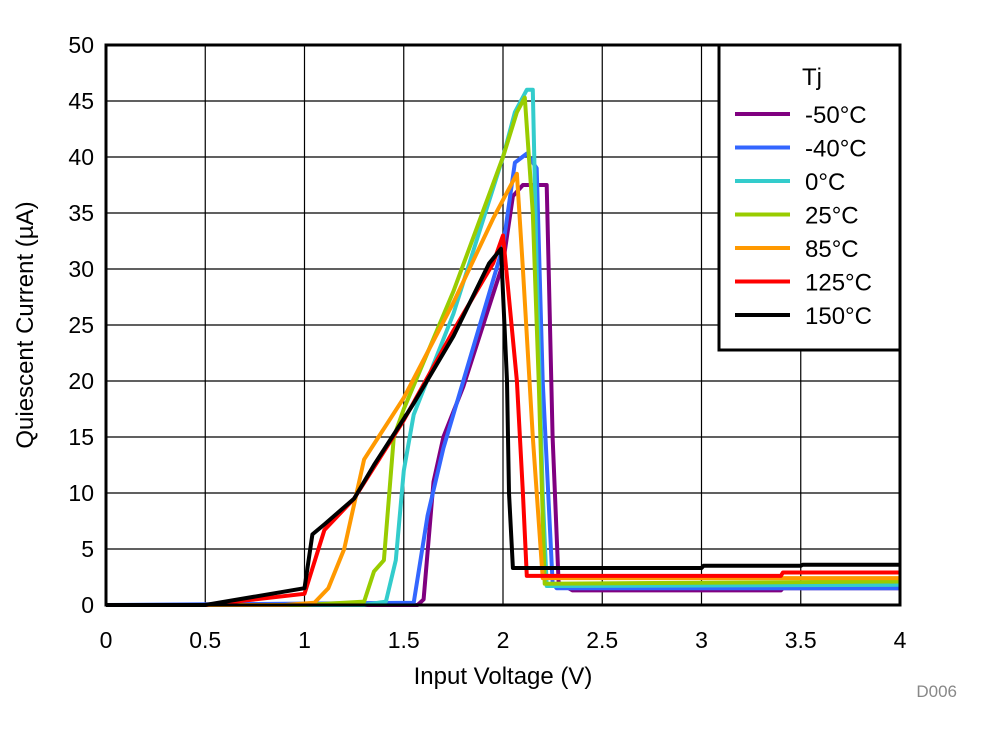  Describe the element at coordinates (87, 549) in the screenshot. I see `y-tick-label: 5` at that location.